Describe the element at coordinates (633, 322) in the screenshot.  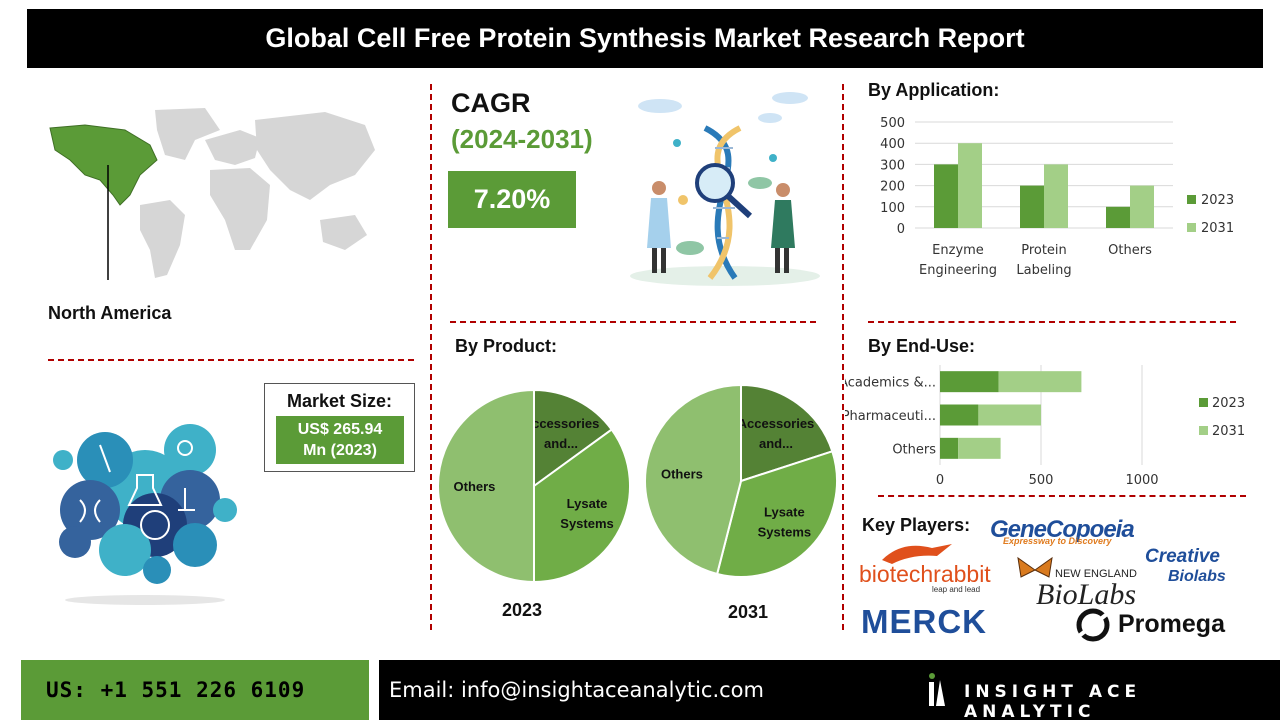
I see `divider-middle` at that location.